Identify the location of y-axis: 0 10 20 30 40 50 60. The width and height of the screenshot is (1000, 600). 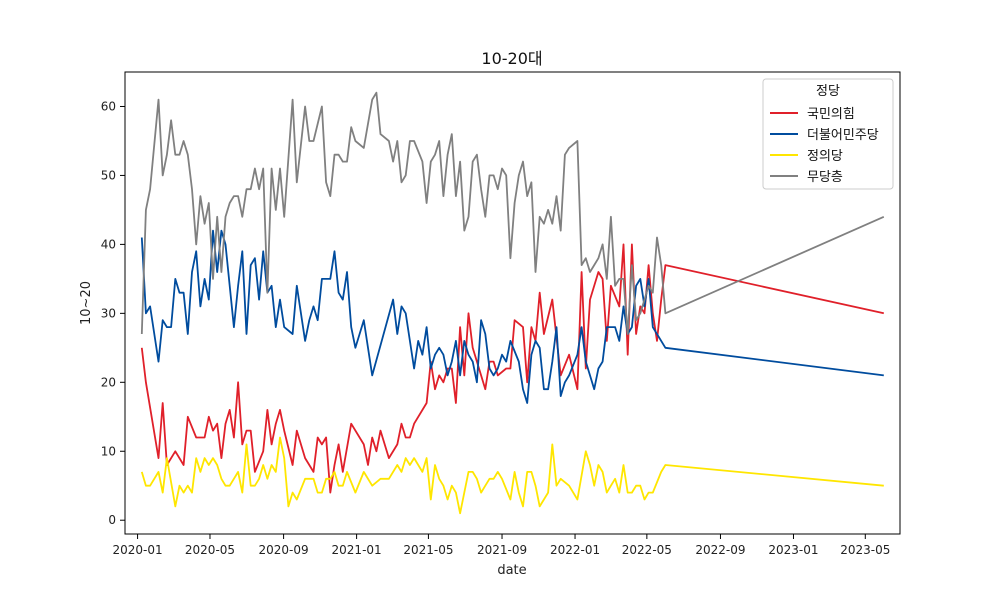
(113, 313).